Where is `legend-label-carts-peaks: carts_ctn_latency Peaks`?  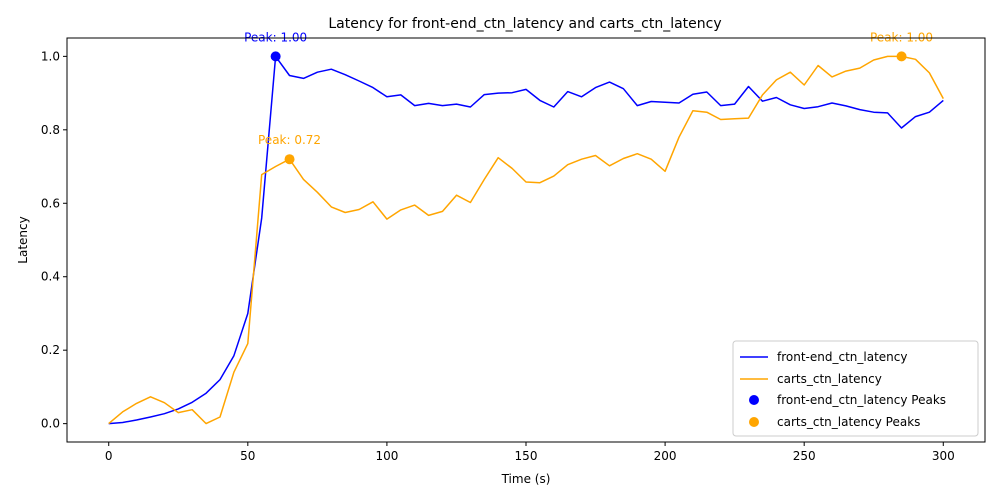 legend-label-carts-peaks: carts_ctn_latency Peaks is located at coordinates (848, 422).